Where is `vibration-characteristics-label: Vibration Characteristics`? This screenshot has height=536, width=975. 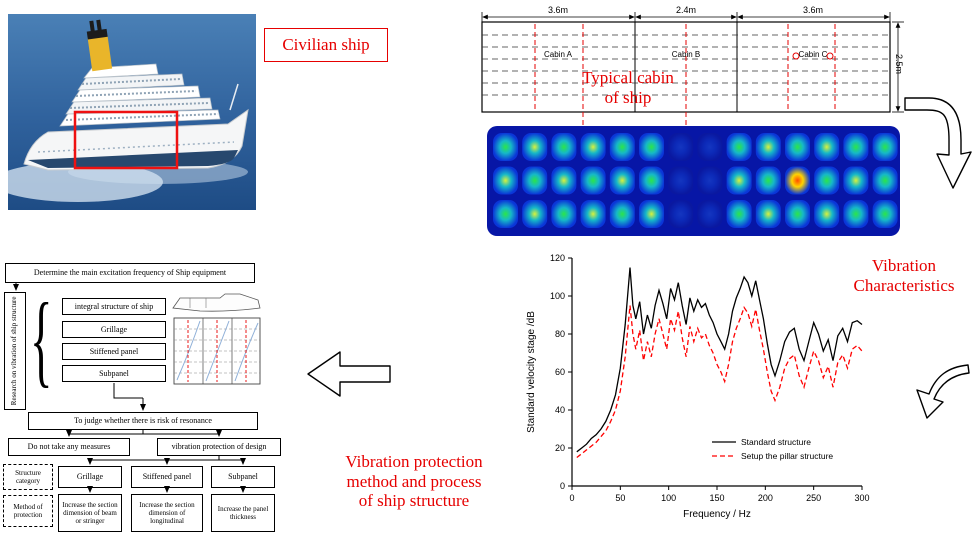
vibration-characteristics-label: Vibration Characteristics is located at coordinates (904, 275).